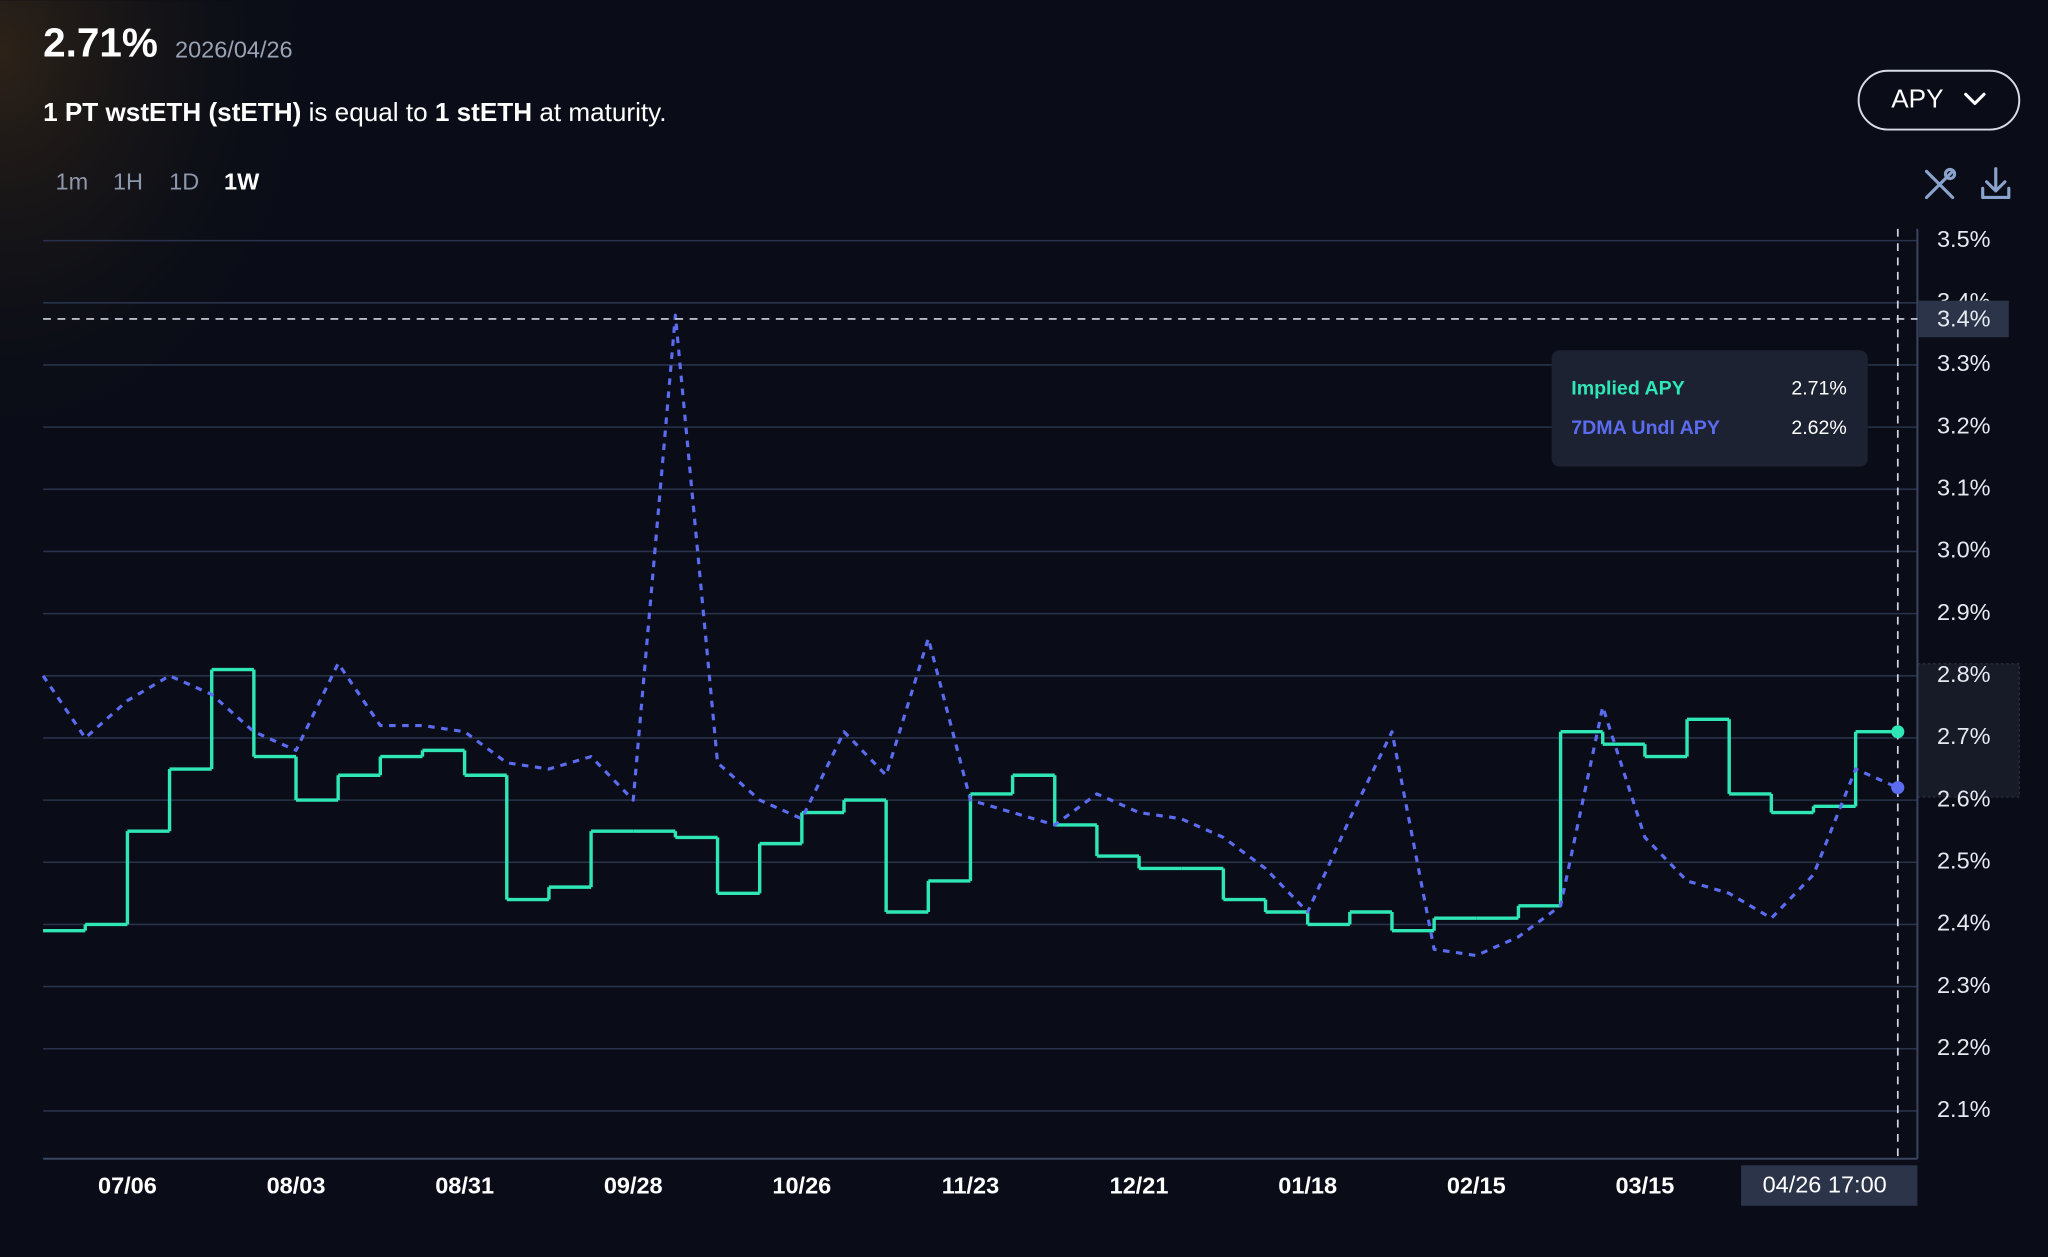 Image resolution: width=2048 pixels, height=1257 pixels. Describe the element at coordinates (1964, 860) in the screenshot. I see `y-tick-label: 2.5%` at that location.